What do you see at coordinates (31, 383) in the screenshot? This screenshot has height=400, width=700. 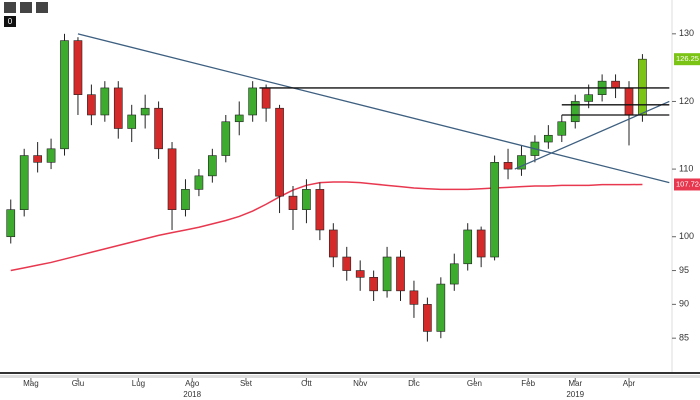 I see `x-tick-label: Mag` at bounding box center [31, 383].